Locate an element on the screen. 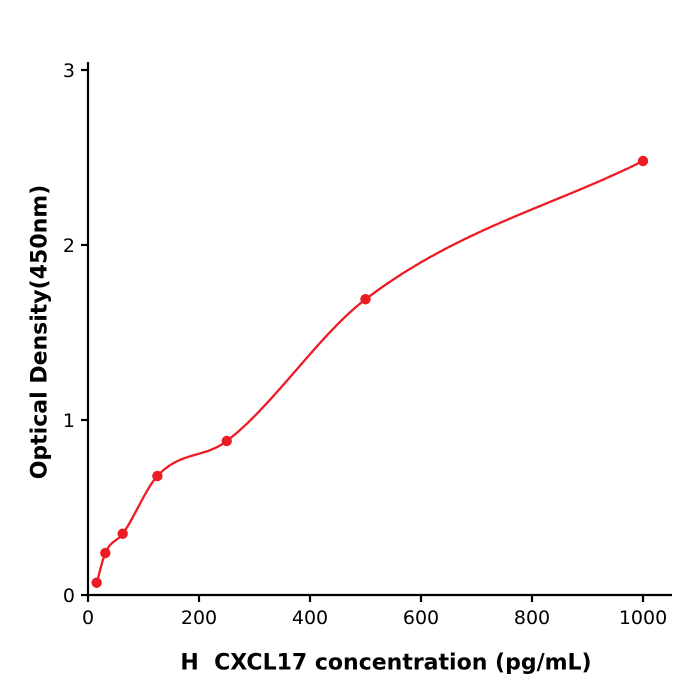 Image resolution: width=700 pixels, height=700 pixels. y-tick-label: 3 is located at coordinates (69, 71).